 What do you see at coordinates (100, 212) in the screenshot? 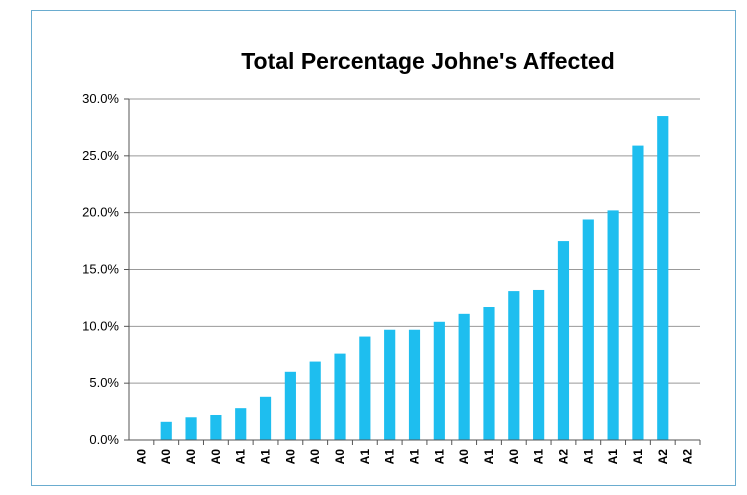
I see `y-tick-label: 20.0%` at bounding box center [100, 212].